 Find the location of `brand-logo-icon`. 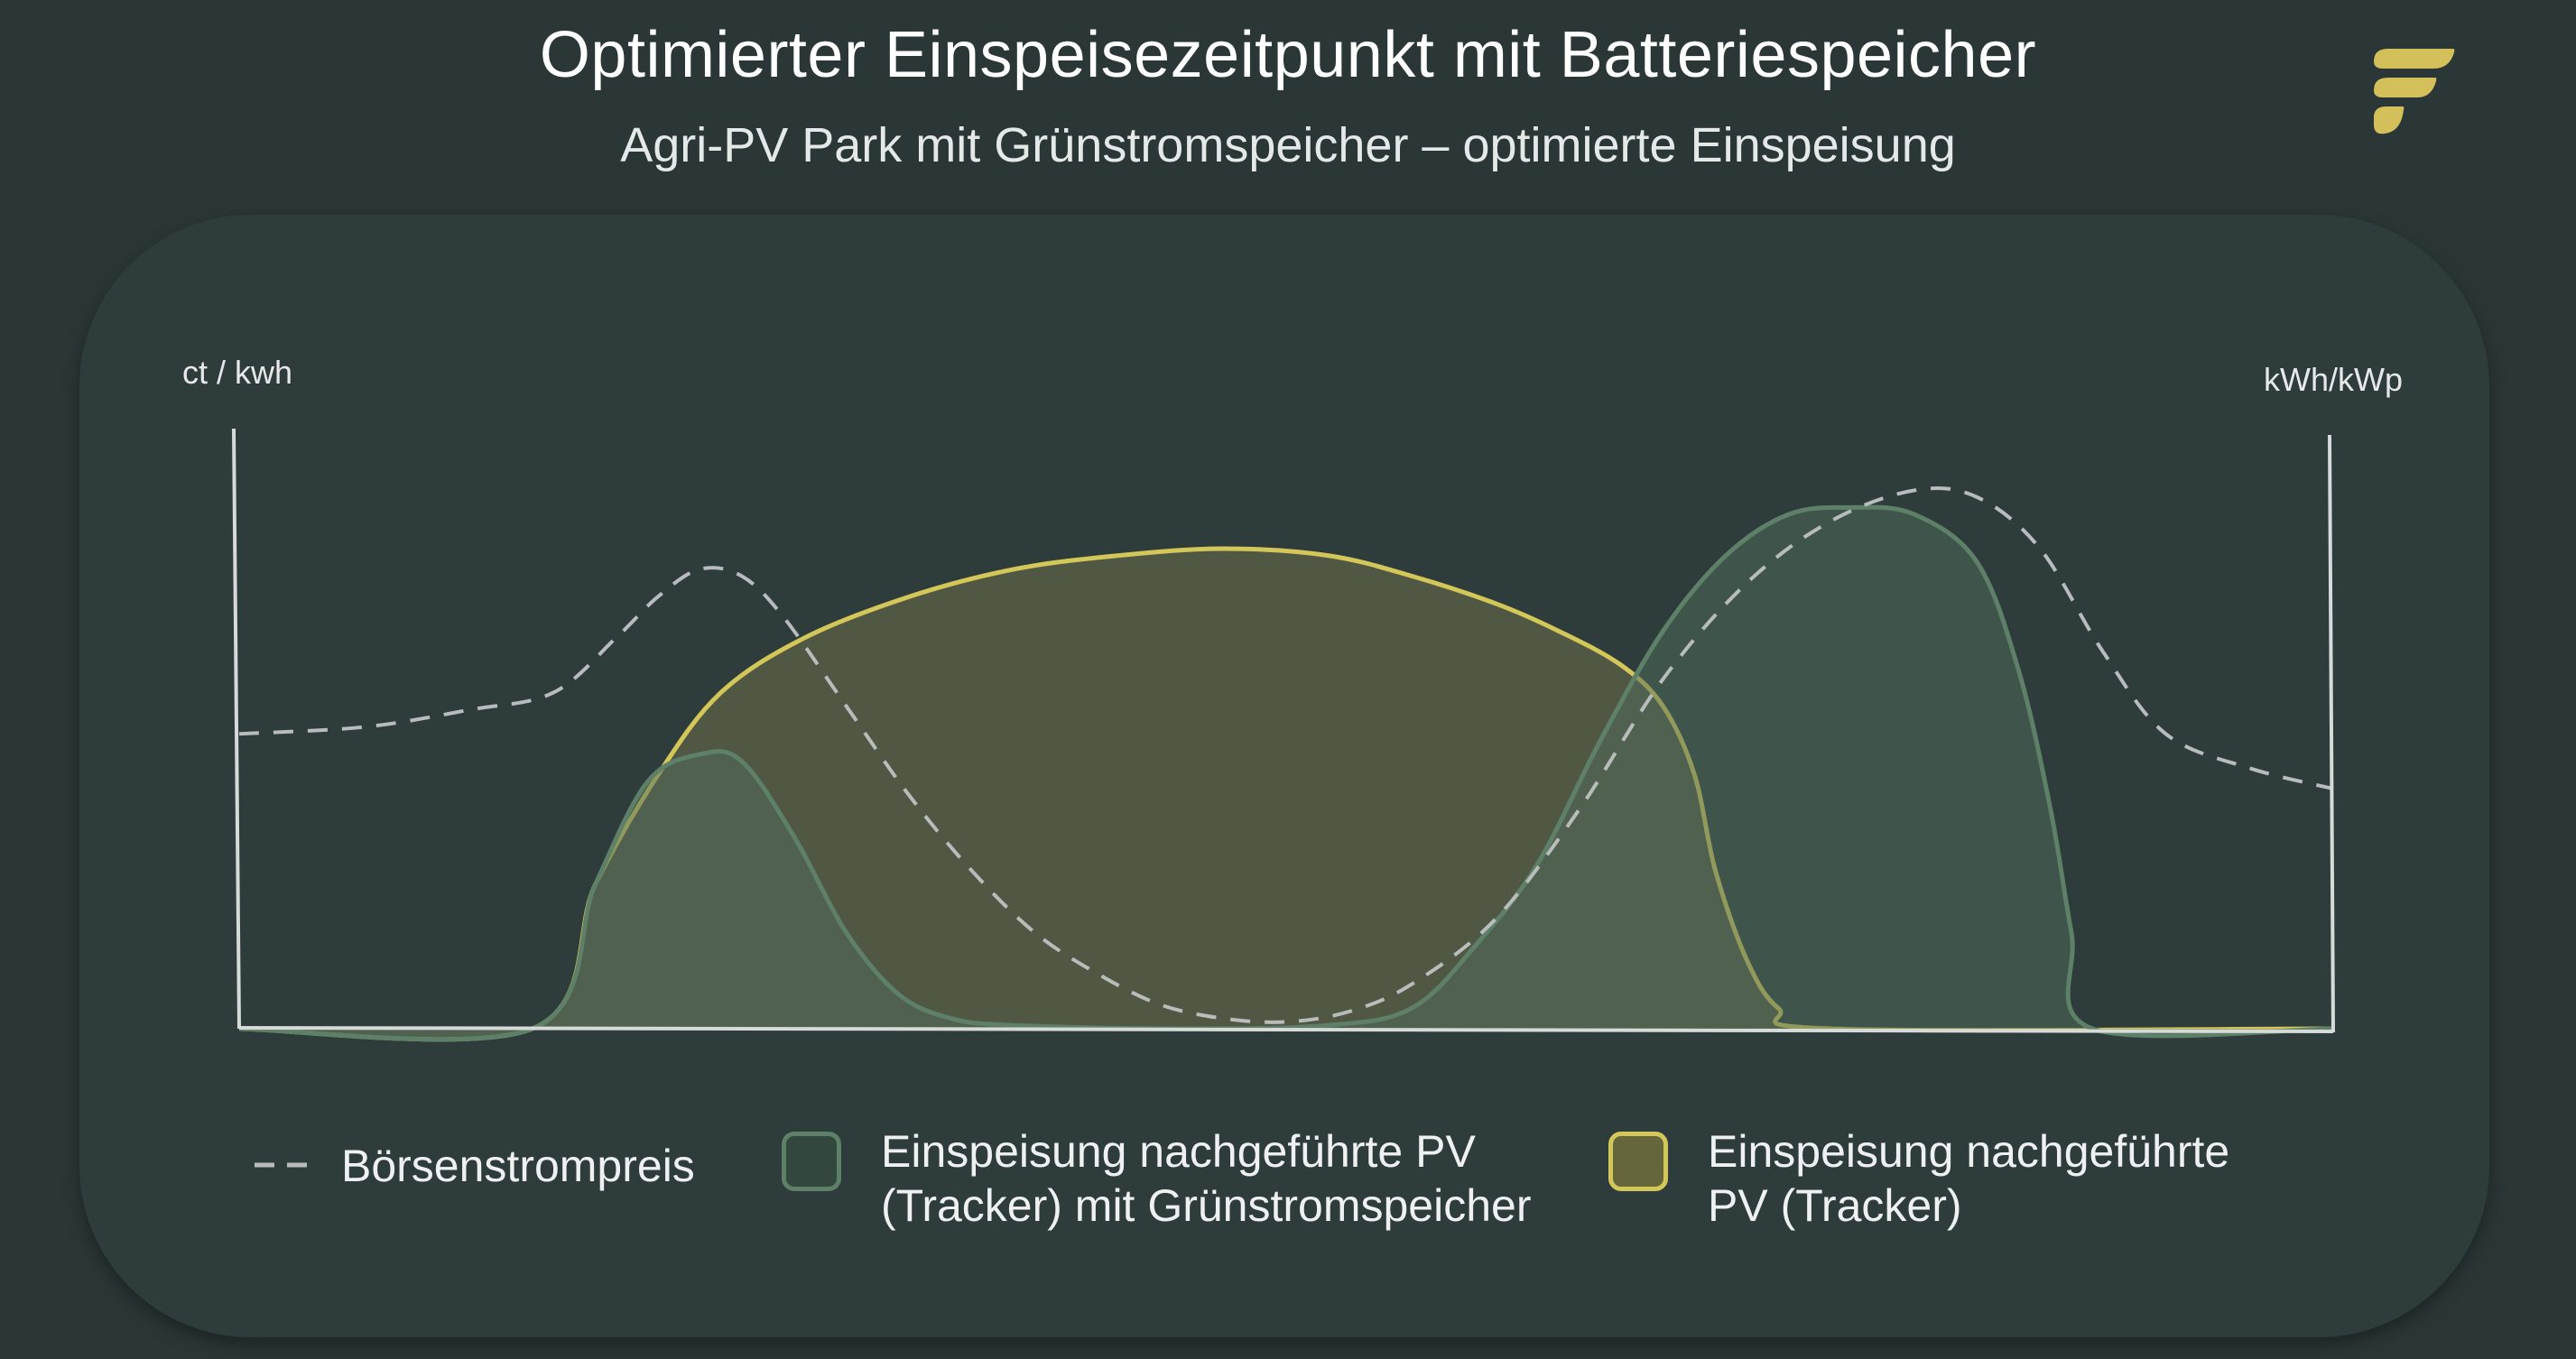

brand-logo-icon is located at coordinates (2414, 91).